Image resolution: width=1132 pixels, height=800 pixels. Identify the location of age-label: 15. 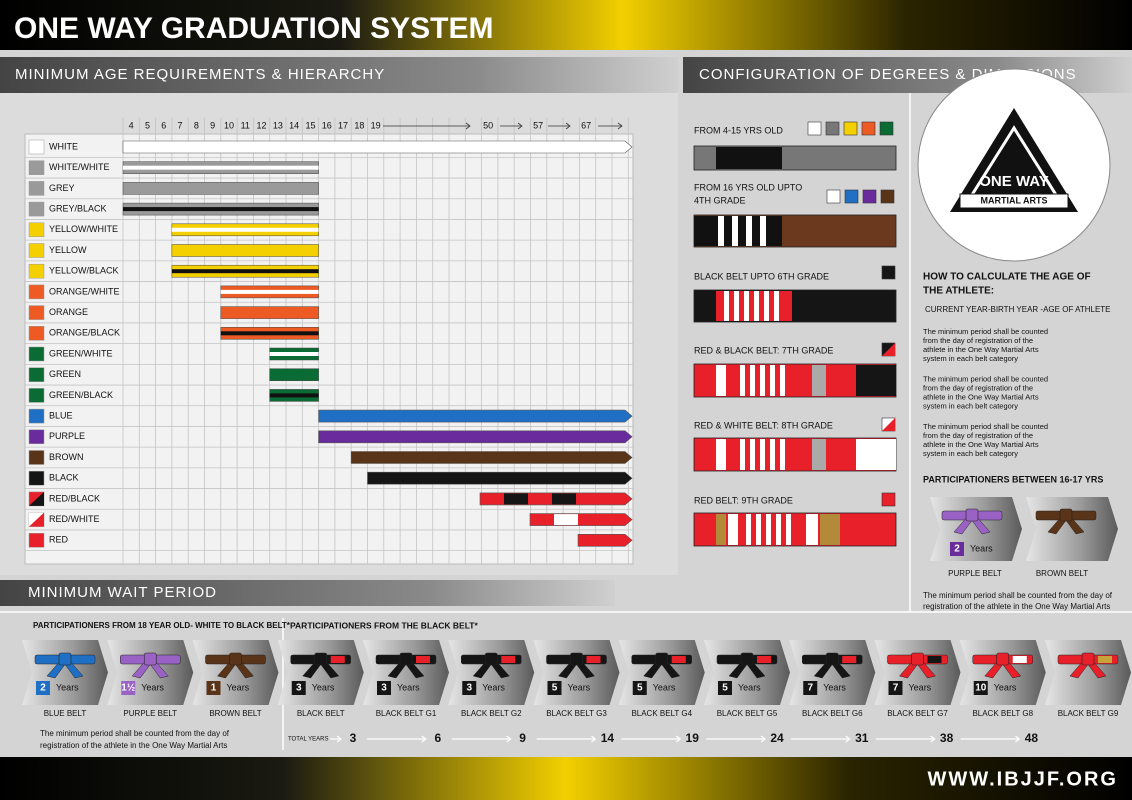
(310, 125).